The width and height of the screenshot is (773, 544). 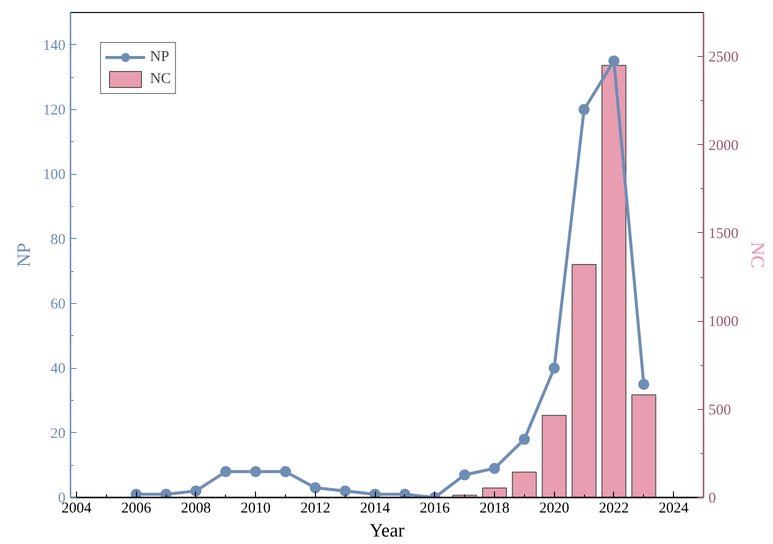 What do you see at coordinates (613, 508) in the screenshot?
I see `x-tick-label: 2022` at bounding box center [613, 508].